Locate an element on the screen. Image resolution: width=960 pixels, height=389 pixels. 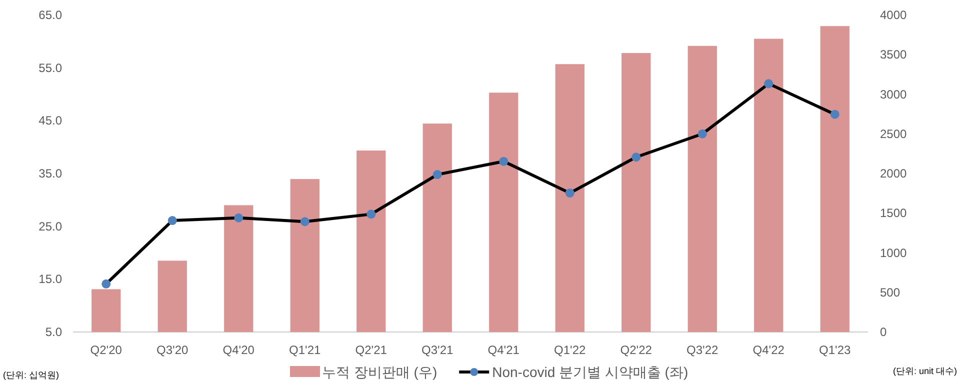
y2-tick-label: 3000 is located at coordinates (894, 94).